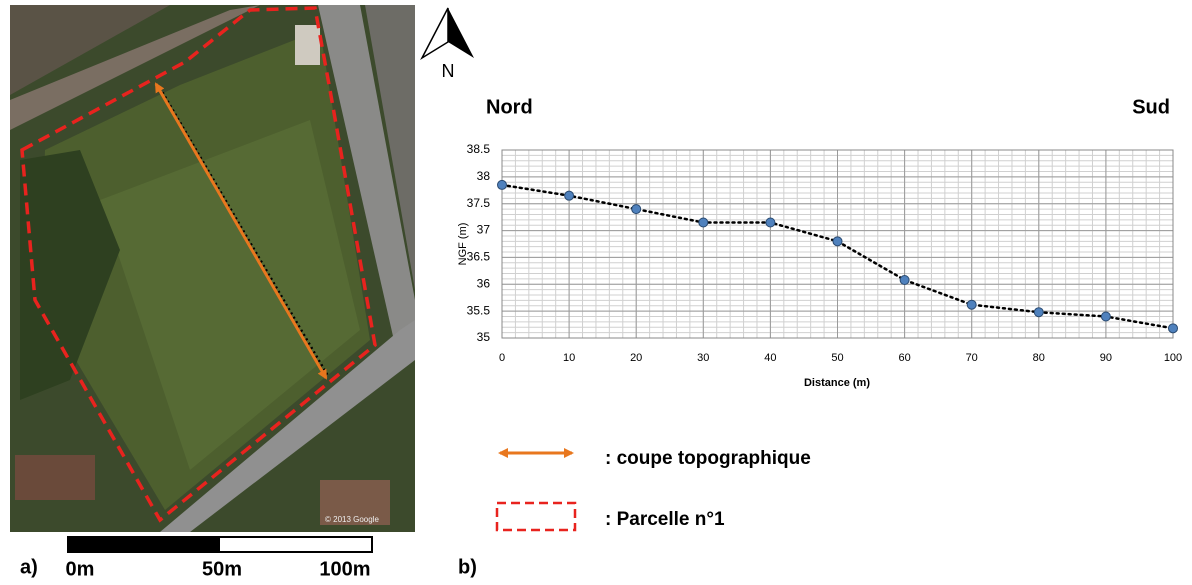  I want to click on north-label: N, so click(448, 71).